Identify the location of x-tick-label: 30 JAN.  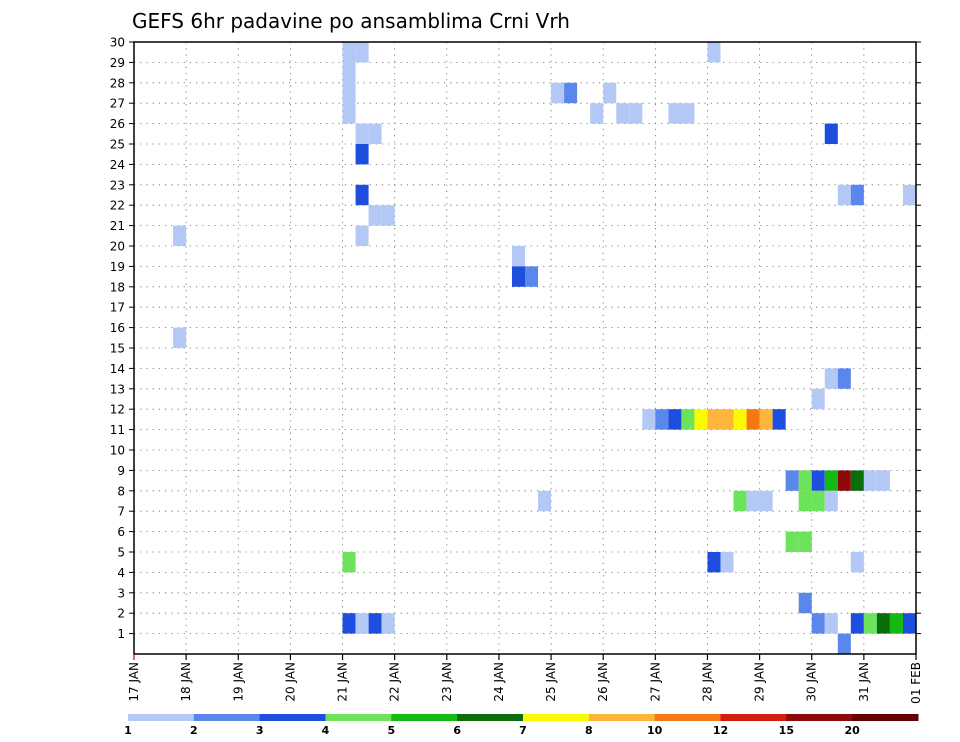
(812, 682).